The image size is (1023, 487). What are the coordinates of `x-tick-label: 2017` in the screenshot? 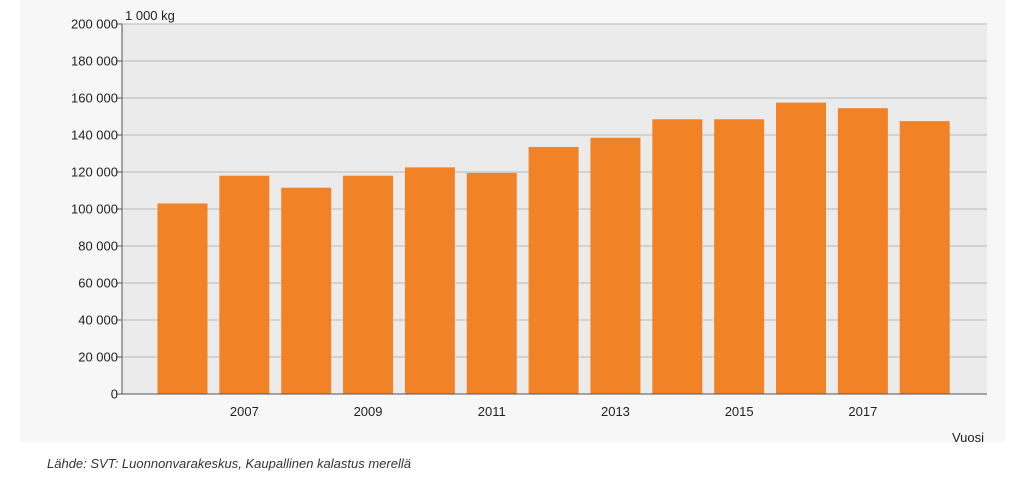 It's located at (862, 411).